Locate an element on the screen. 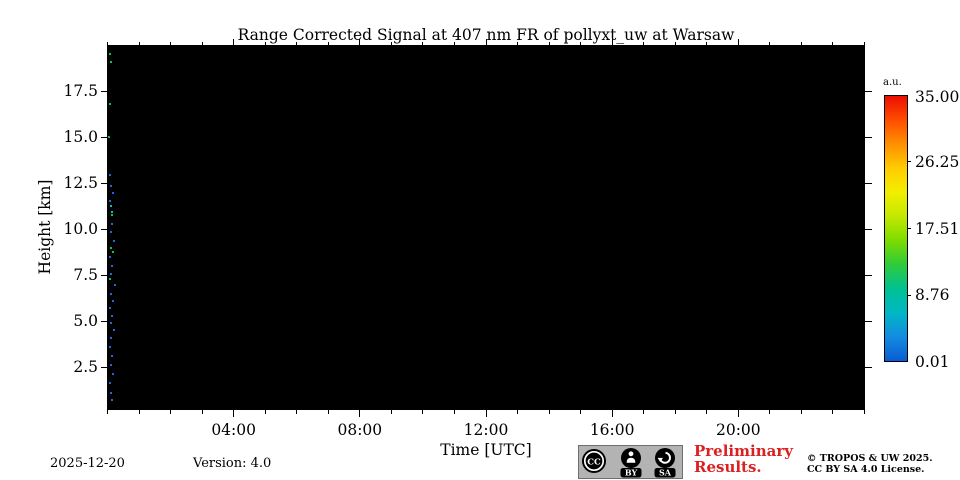 This screenshot has width=960, height=480. colorbar-tick-label: 8.76 is located at coordinates (932, 295).